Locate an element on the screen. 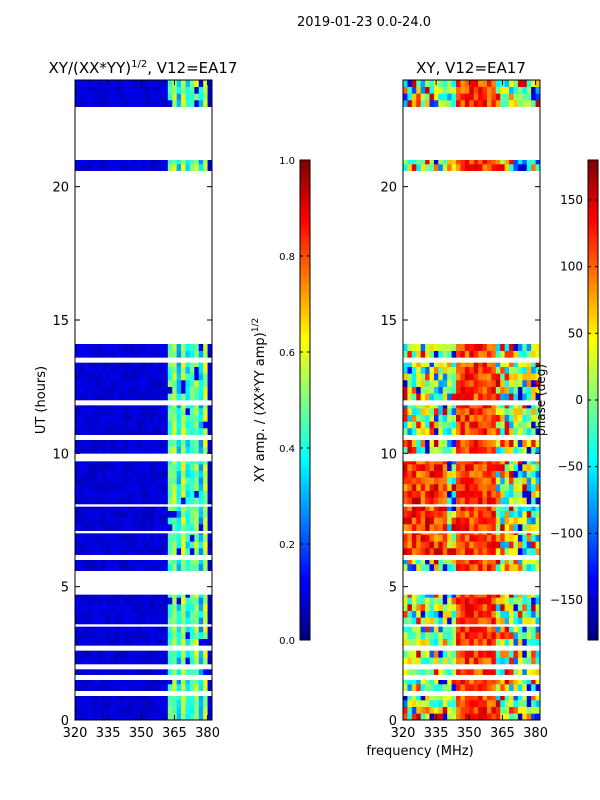  amplitude-title-exponent: 1/2 is located at coordinates (139, 64).